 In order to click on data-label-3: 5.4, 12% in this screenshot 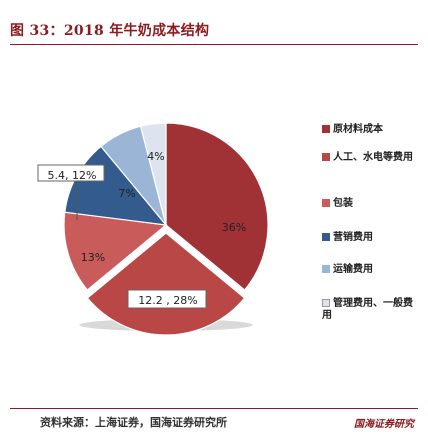, I will do `click(72, 175)`.